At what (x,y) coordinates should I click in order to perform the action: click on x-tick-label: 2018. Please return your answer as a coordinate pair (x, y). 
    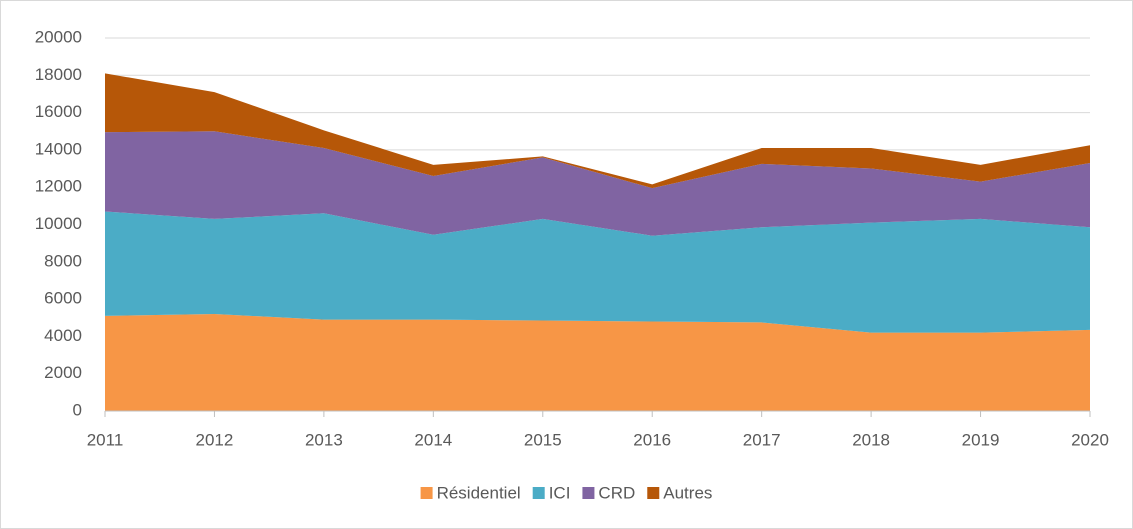
    Looking at the image, I should click on (871, 439).